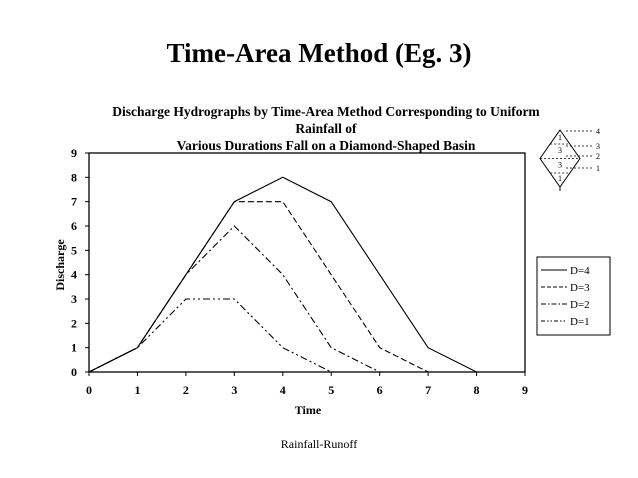  What do you see at coordinates (60, 265) in the screenshot?
I see `y-axis-title: Discharge` at bounding box center [60, 265].